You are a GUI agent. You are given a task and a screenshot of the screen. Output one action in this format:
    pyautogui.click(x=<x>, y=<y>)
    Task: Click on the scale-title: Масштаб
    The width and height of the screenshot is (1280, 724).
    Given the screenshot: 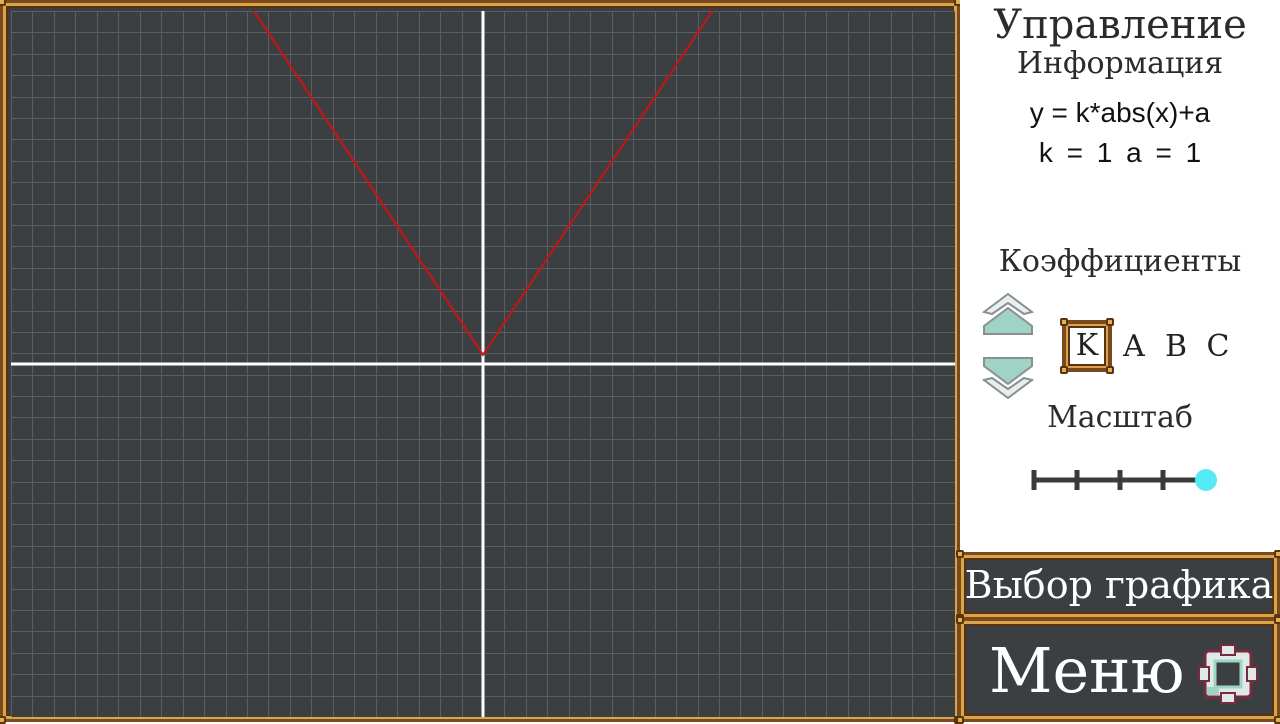 What is the action you would take?
    pyautogui.click(x=1120, y=417)
    